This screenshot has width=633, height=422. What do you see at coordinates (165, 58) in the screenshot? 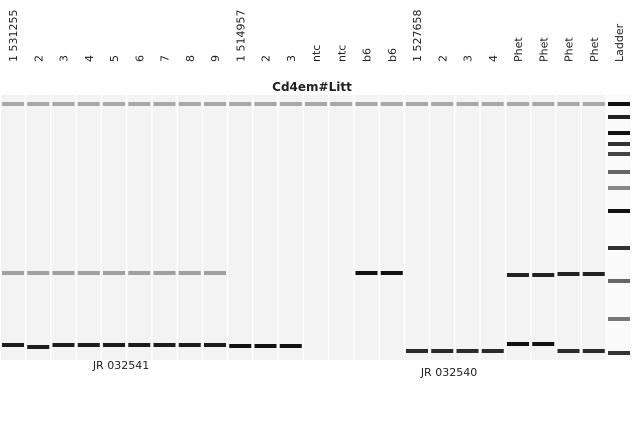
I see `lane-label: 7` at bounding box center [165, 58].